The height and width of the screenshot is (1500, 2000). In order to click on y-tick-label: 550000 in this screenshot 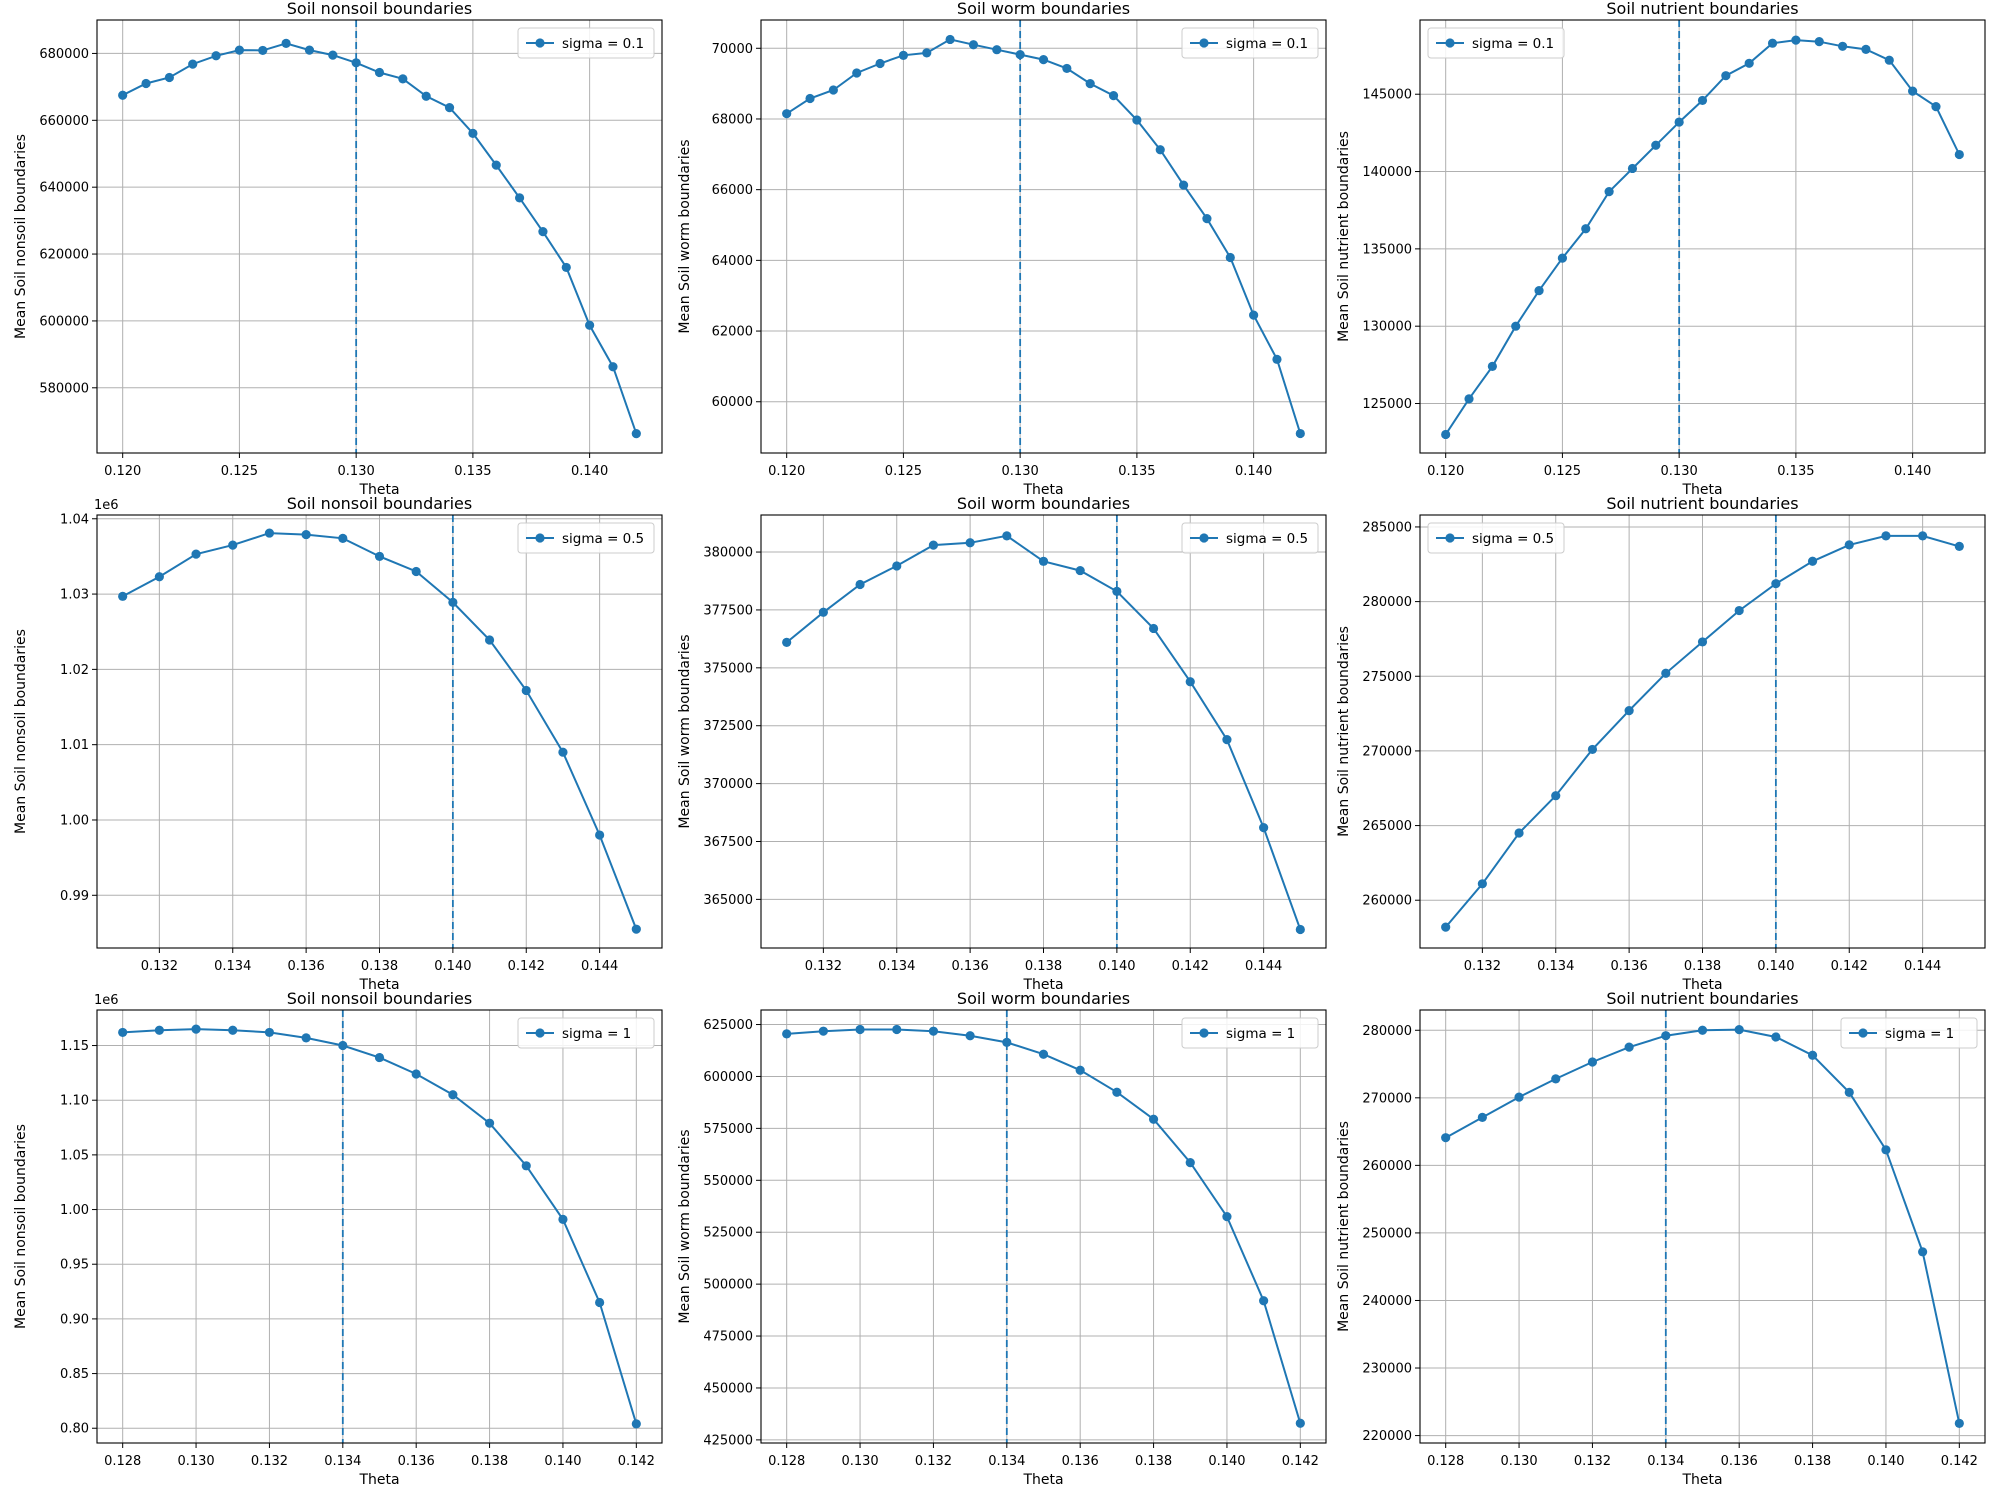, I will do `click(728, 1181)`.